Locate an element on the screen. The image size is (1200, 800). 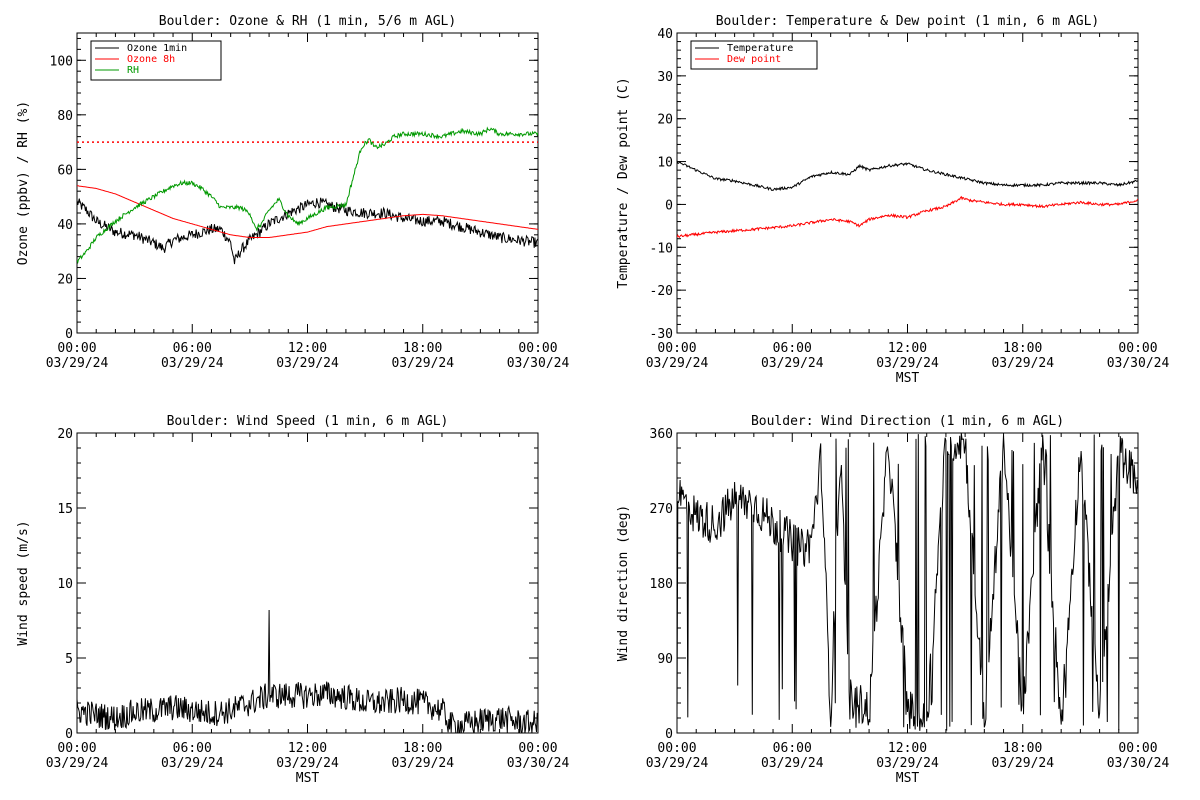
chart-title: Boulder: Ozone & RH (1 min, 5/6 m AGL) is located at coordinates (307, 21).